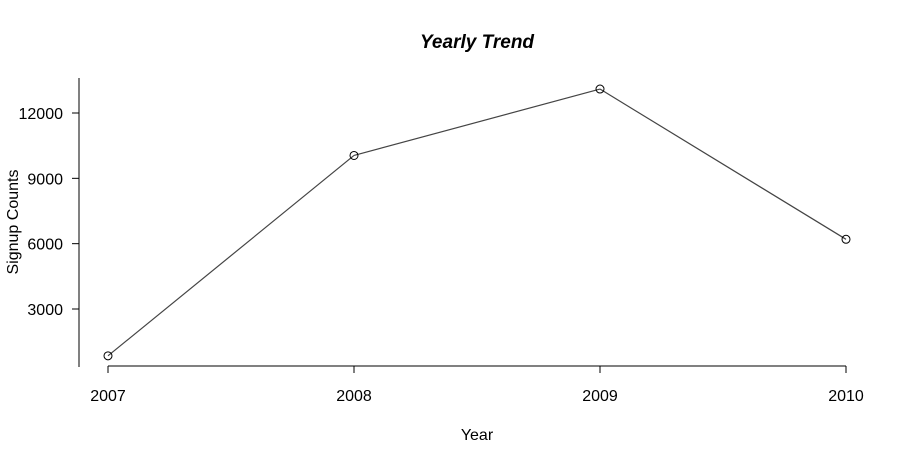 The image size is (916, 464). What do you see at coordinates (13, 222) in the screenshot?
I see `y-axis-label: Signup Counts` at bounding box center [13, 222].